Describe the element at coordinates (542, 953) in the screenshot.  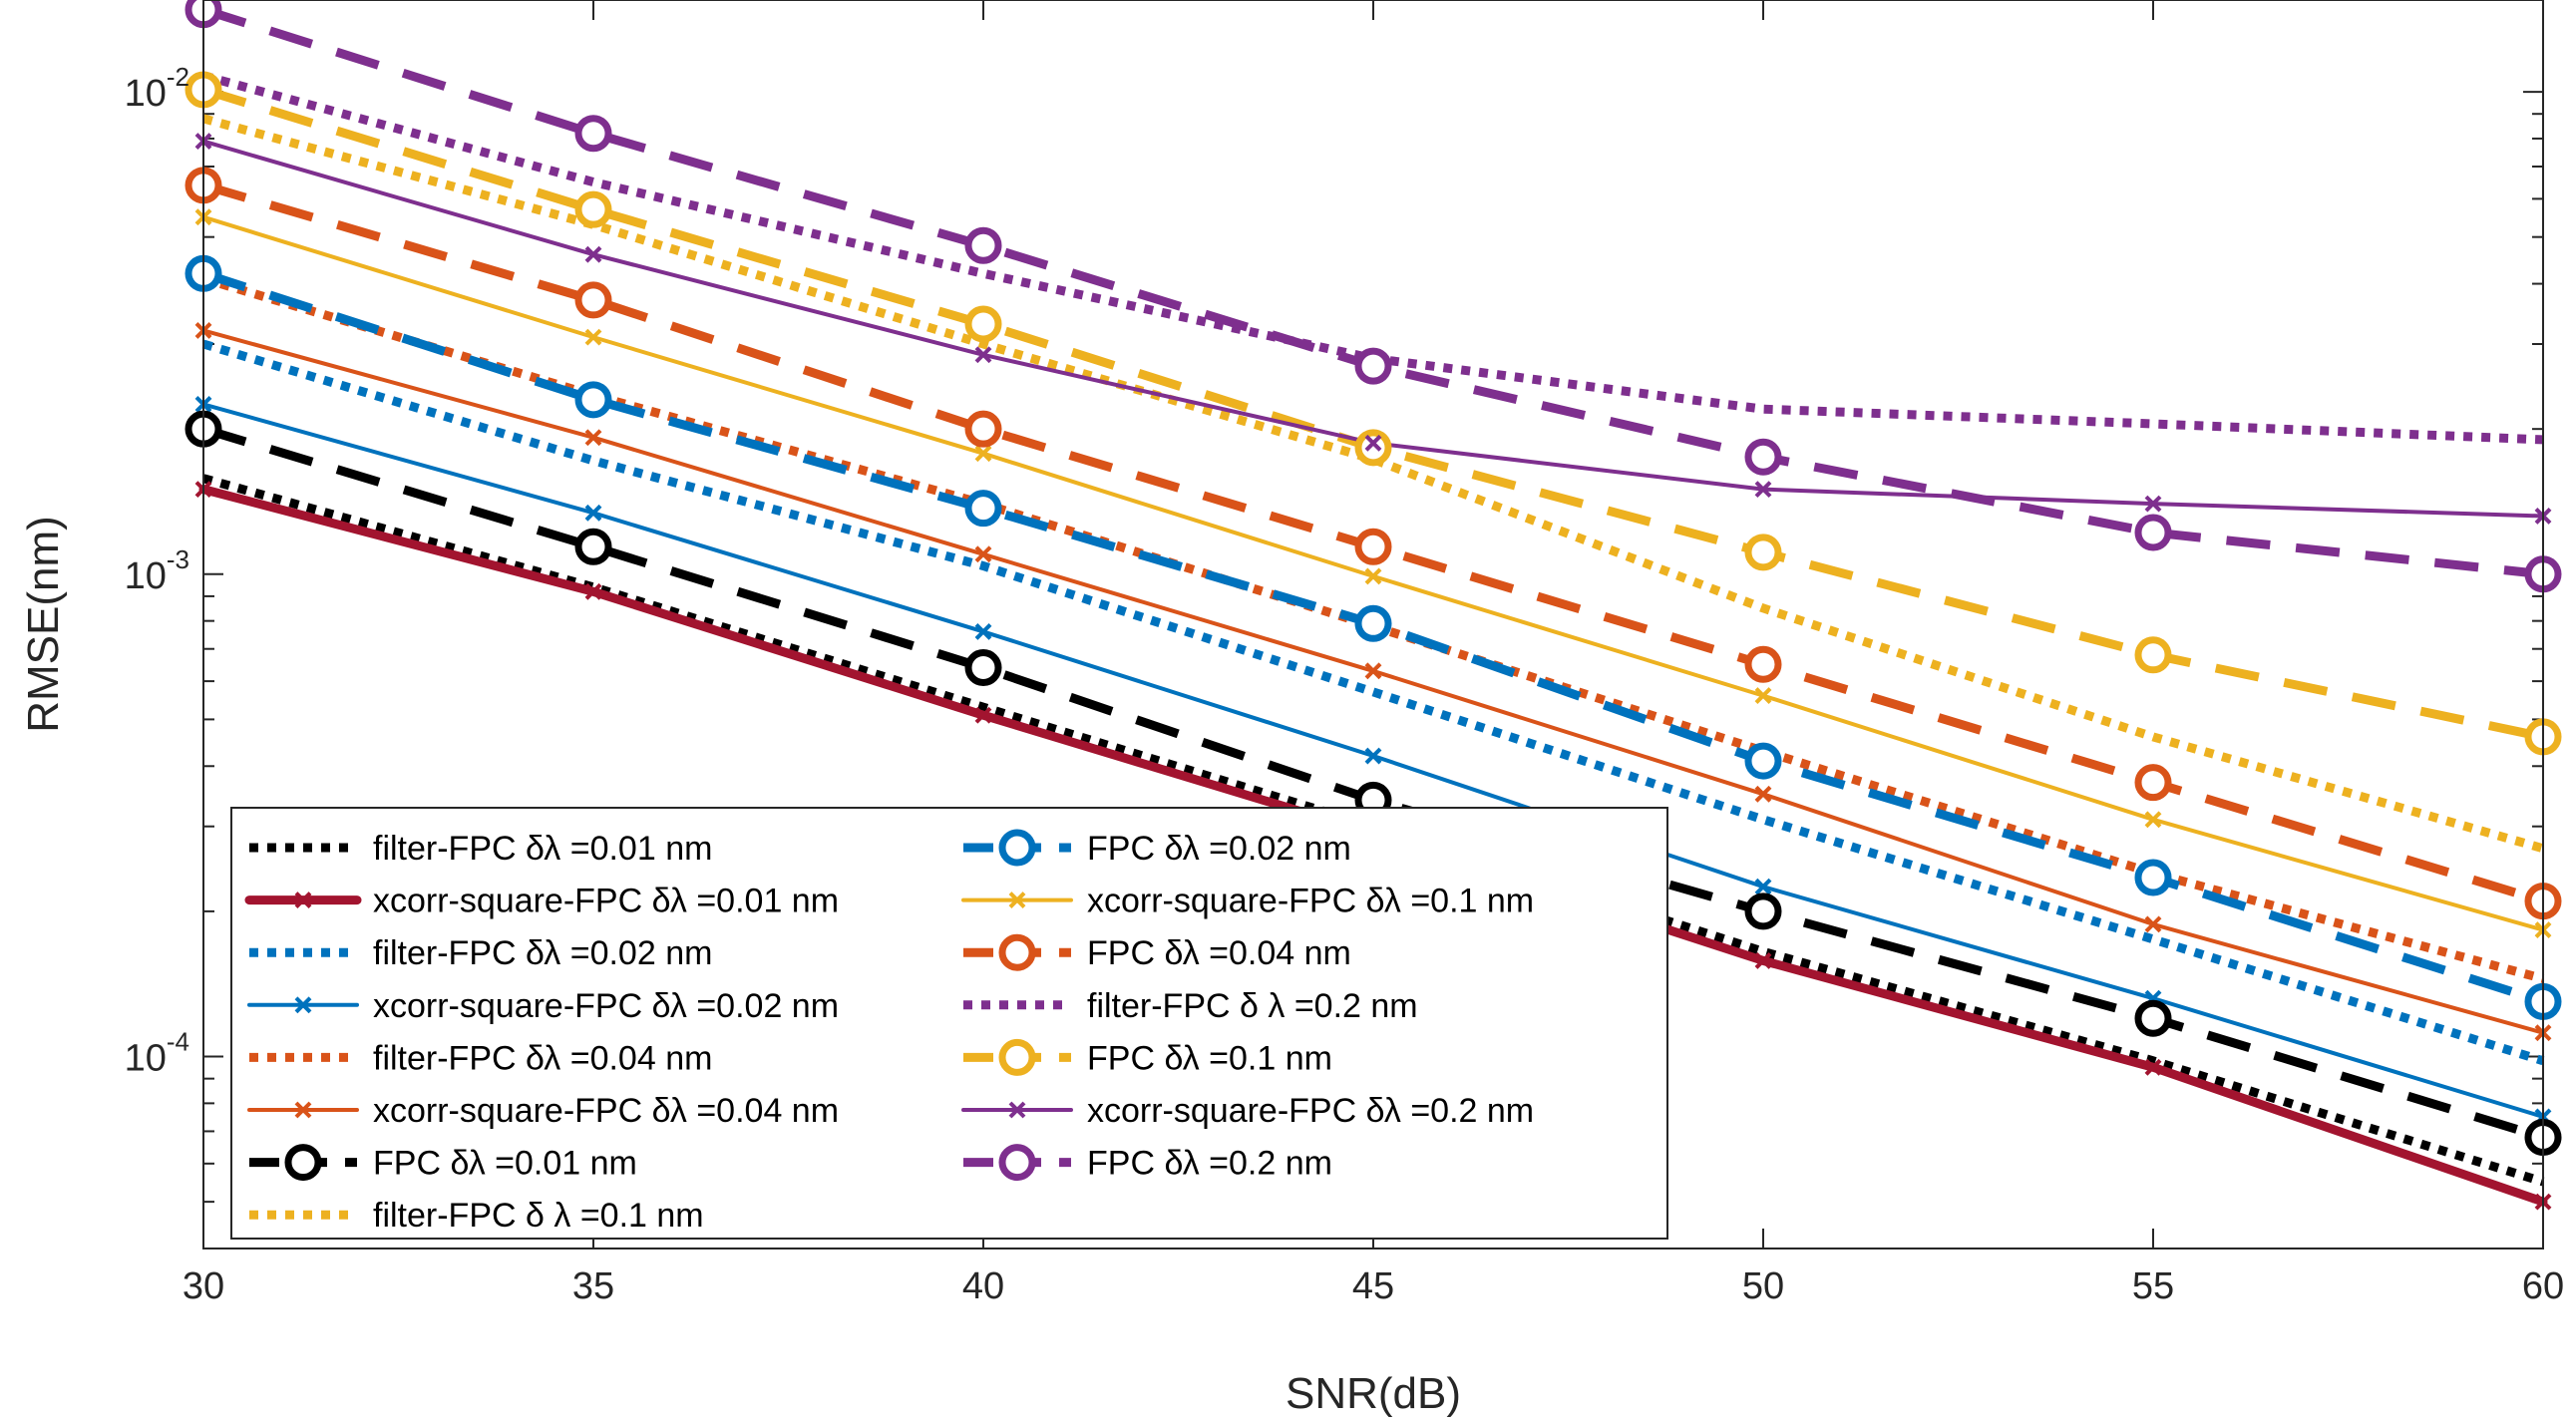
I see `legend-label-2: filter-FPC δλ =0.02 nm` at that location.